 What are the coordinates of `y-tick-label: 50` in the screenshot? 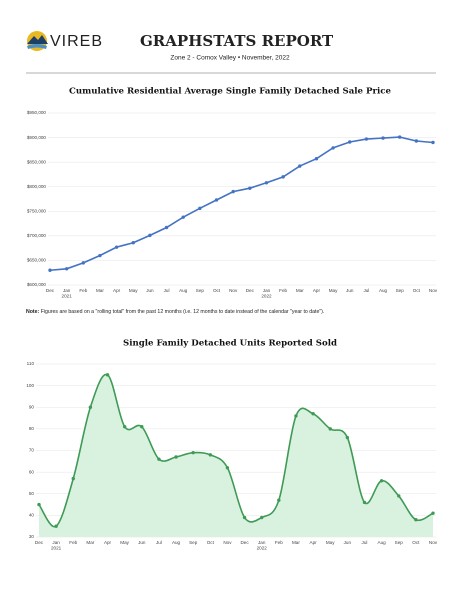 It's located at (32, 493).